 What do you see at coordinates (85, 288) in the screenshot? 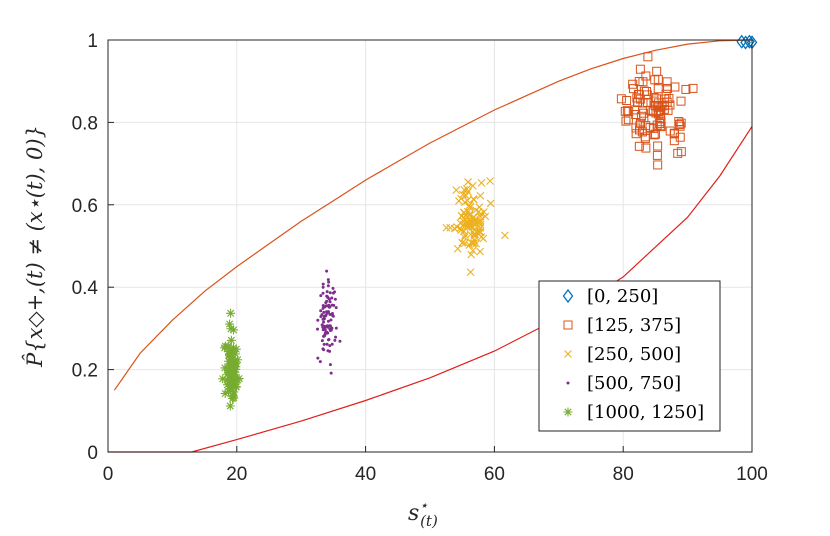
I see `y-tick-label: 0.4` at bounding box center [85, 288].